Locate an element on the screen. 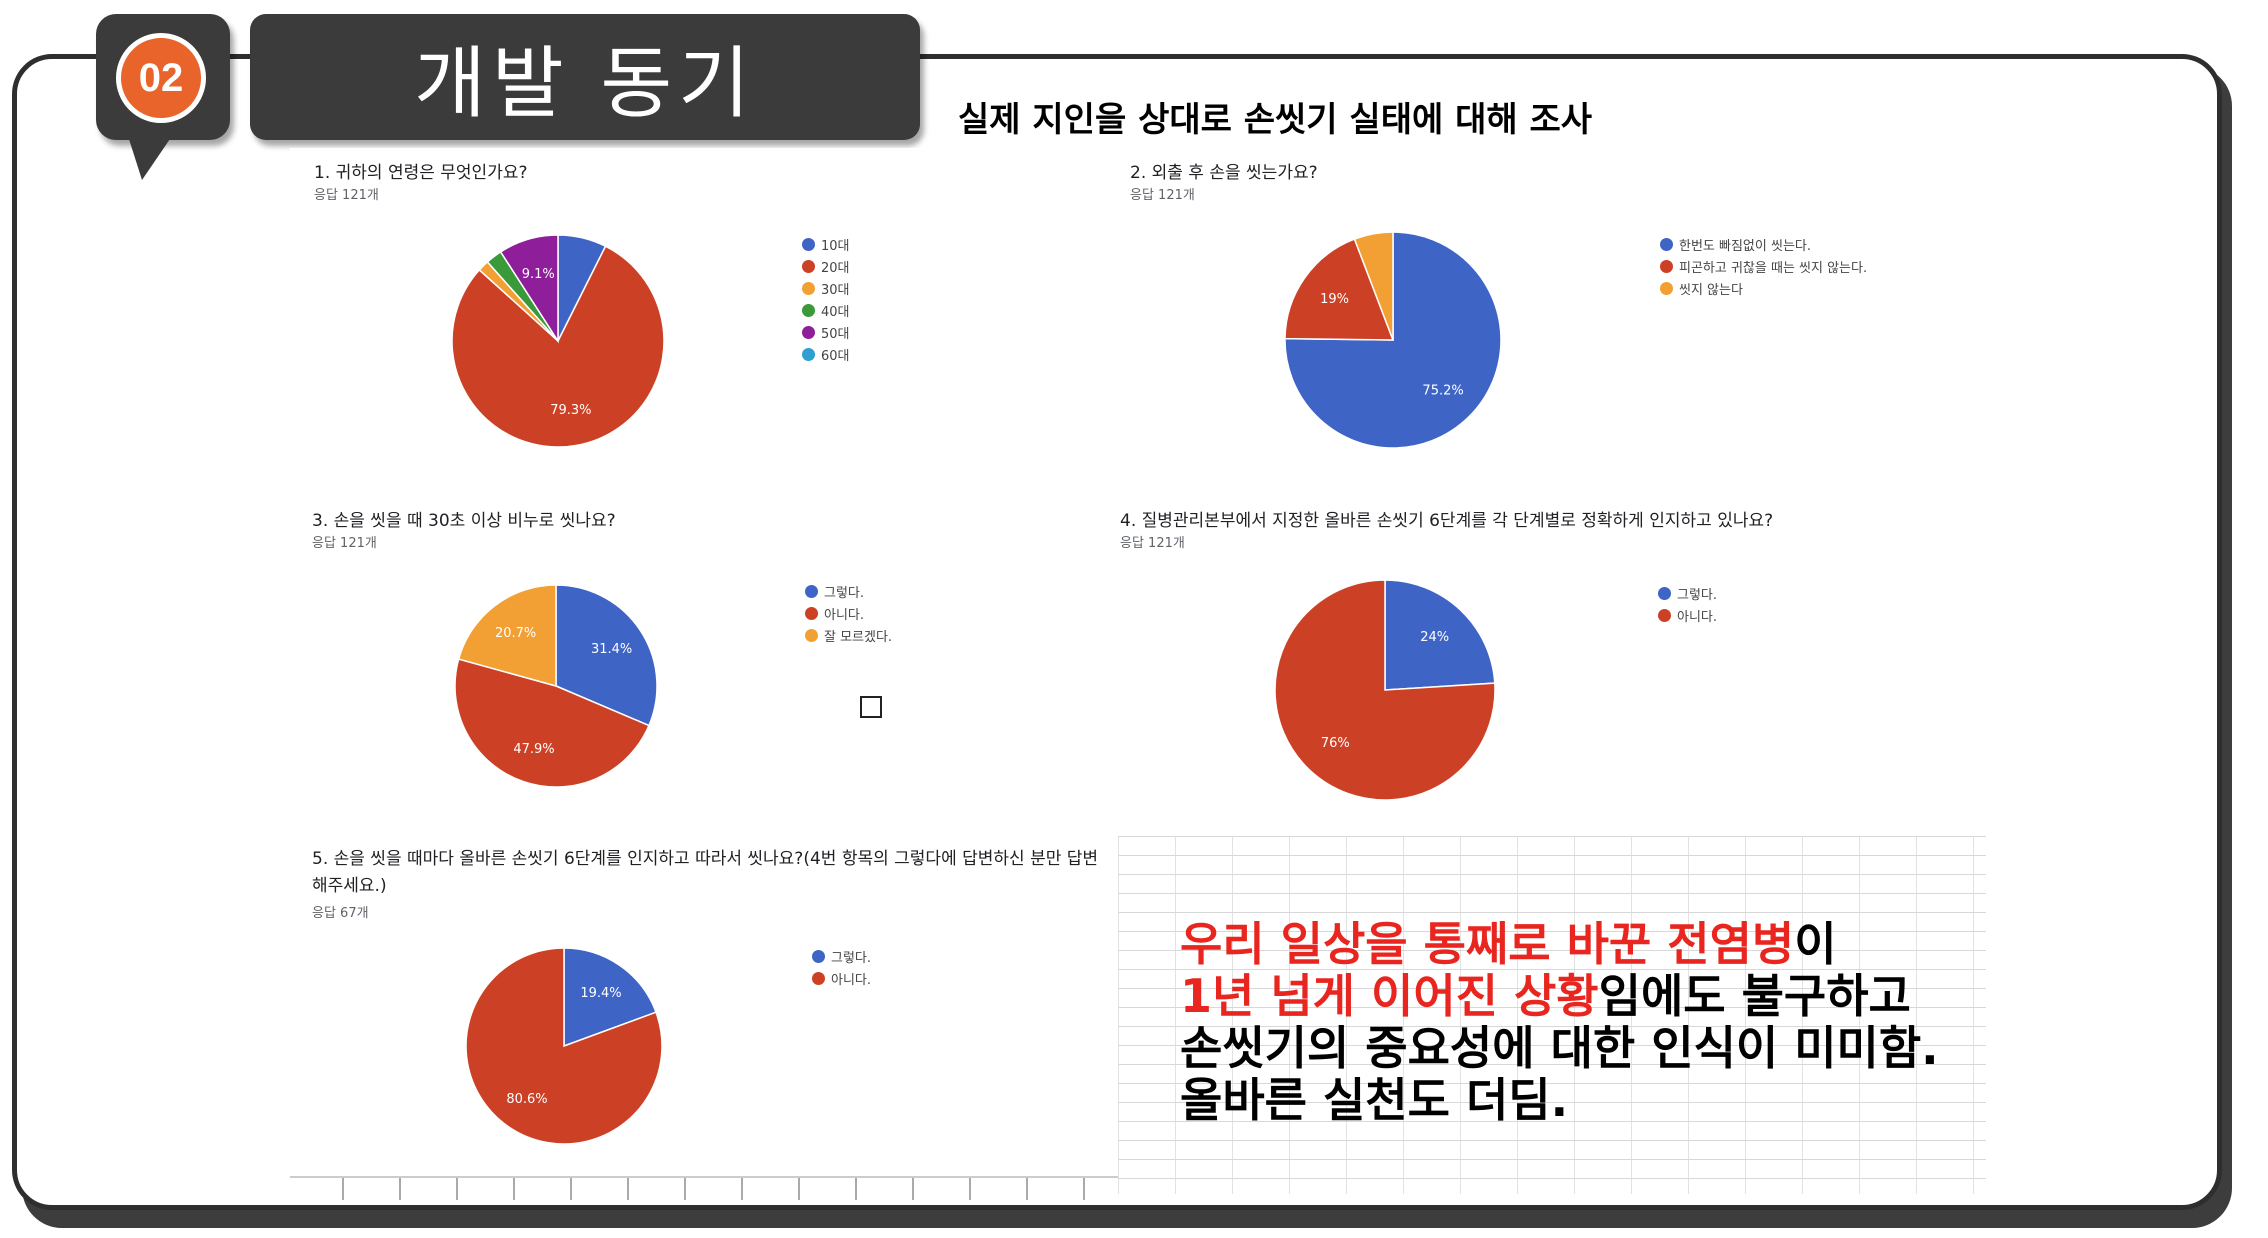  legend-item-3-2: 아니다. is located at coordinates (848, 613).